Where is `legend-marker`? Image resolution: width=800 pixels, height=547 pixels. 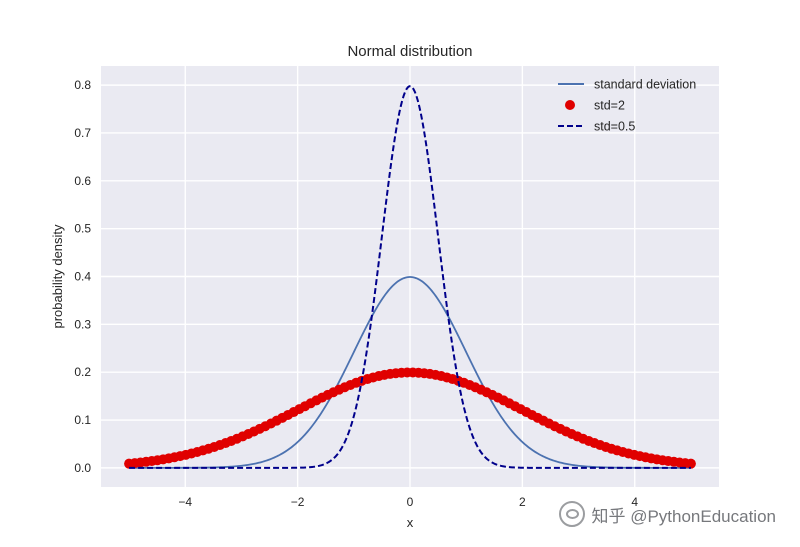 legend-marker is located at coordinates (570, 105).